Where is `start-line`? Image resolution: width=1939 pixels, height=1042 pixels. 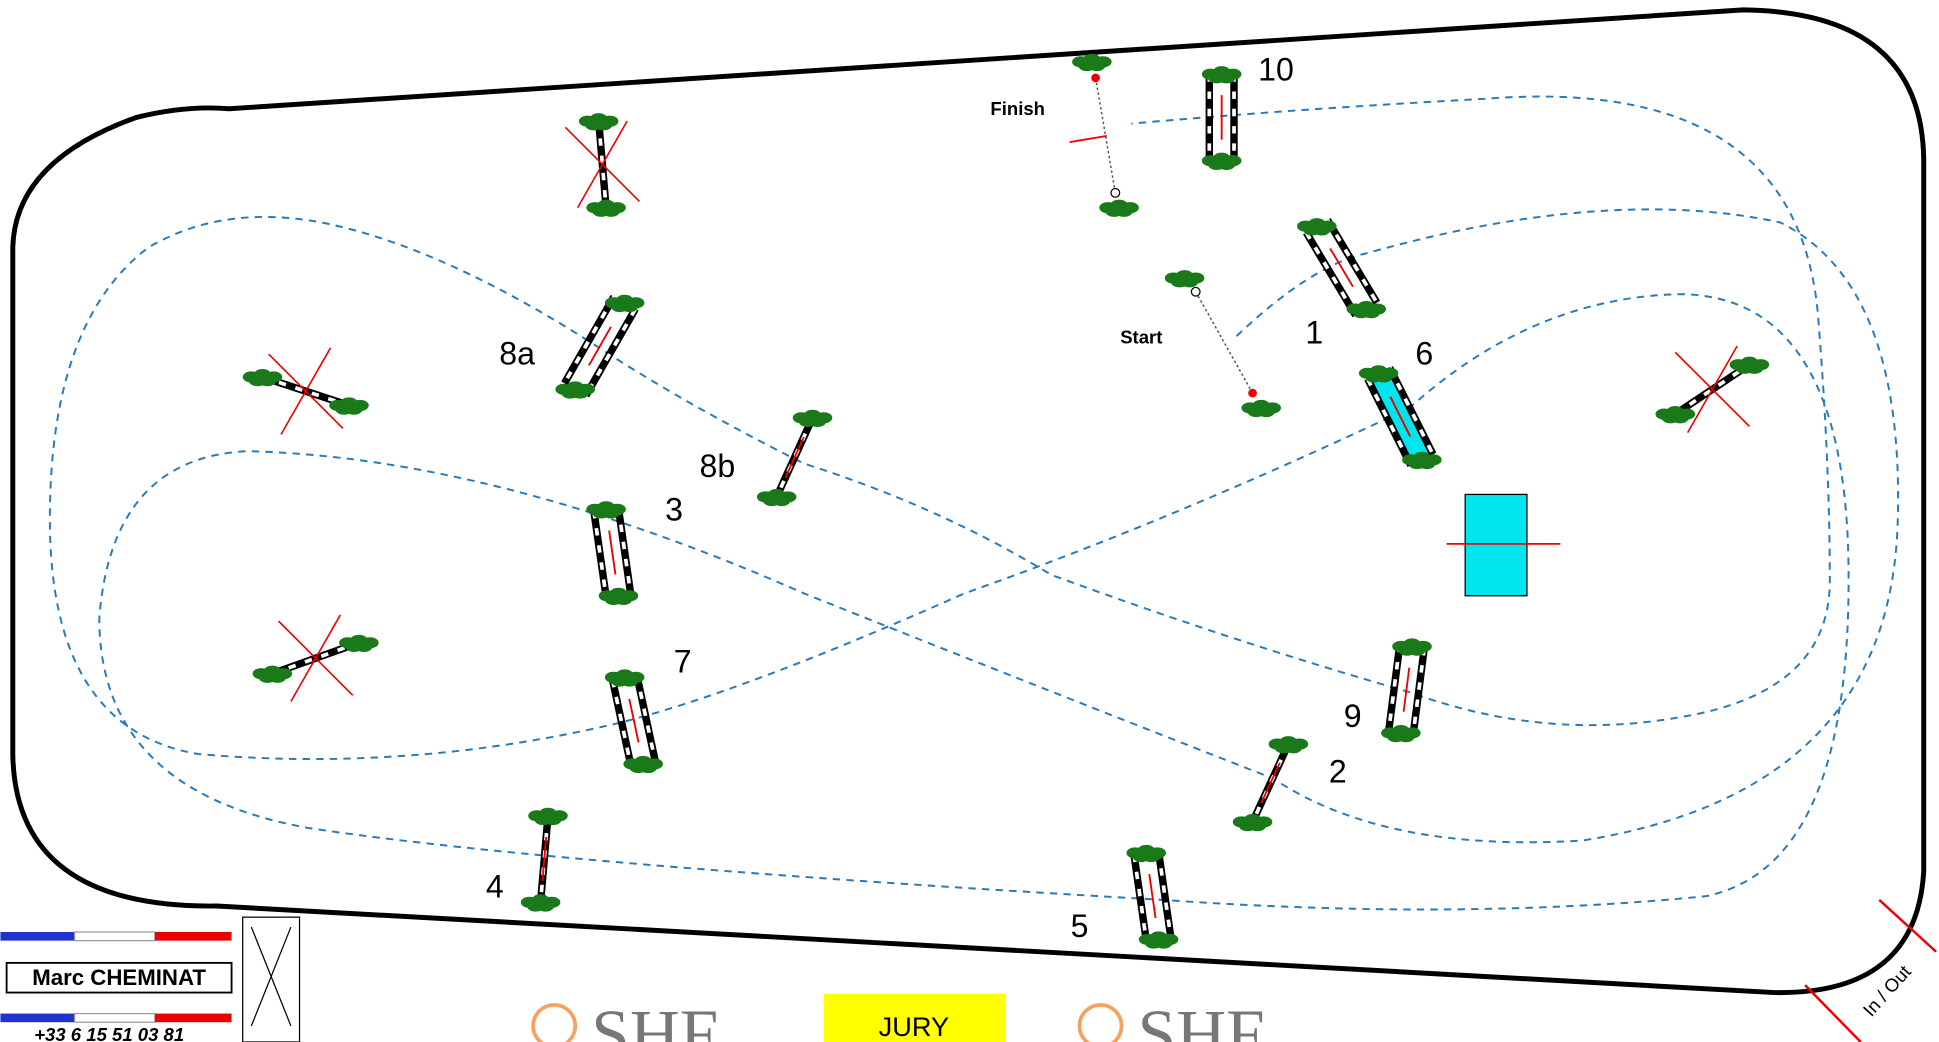 start-line is located at coordinates (1224, 342).